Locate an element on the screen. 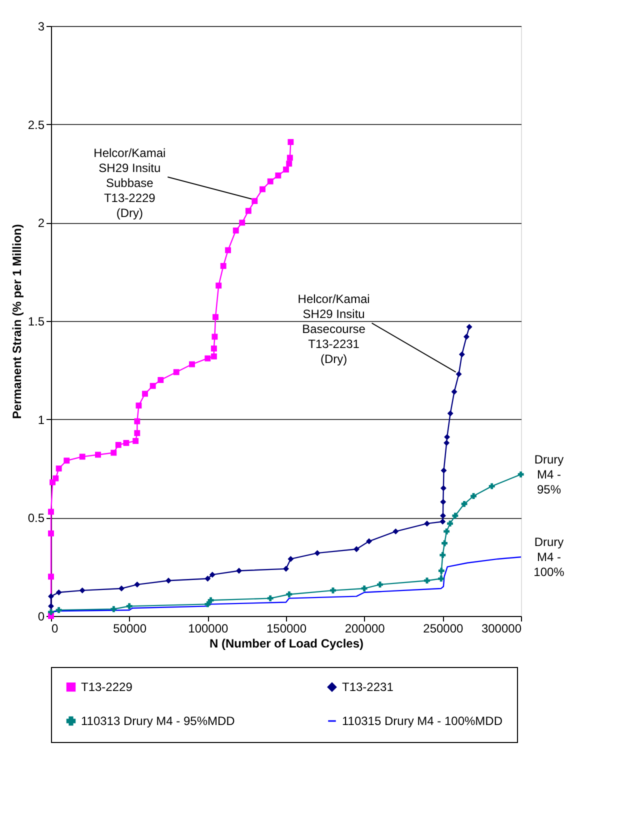 Image resolution: width=641 pixels, height=816 pixels. annotation: Drury M4 - 95% is located at coordinates (549, 474).